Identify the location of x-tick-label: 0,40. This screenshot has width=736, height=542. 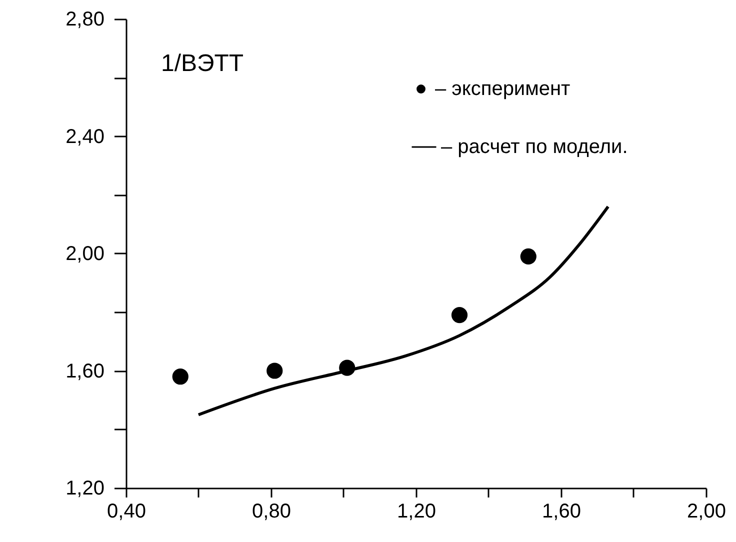
(126, 511).